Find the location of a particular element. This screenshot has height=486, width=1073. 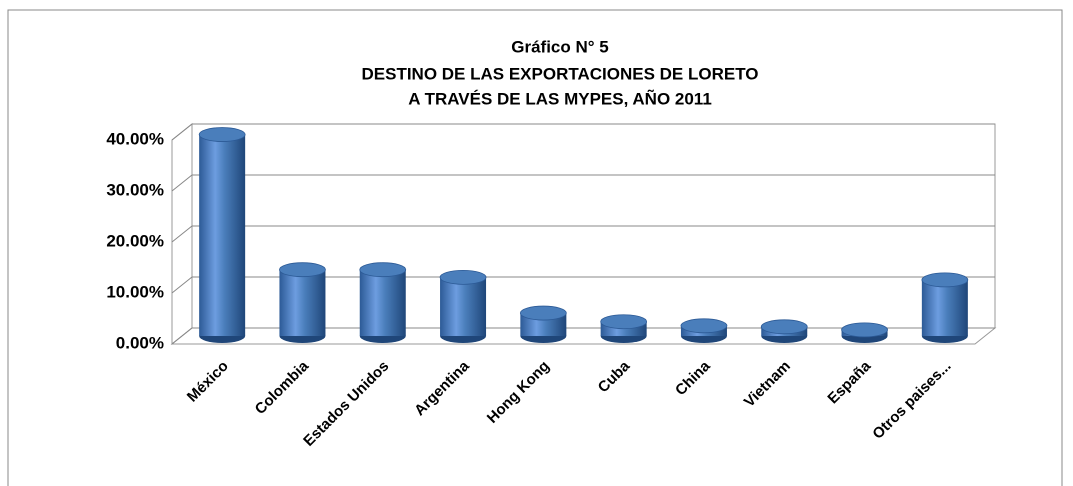

y-tick-label: 20.00% is located at coordinates (135, 240).